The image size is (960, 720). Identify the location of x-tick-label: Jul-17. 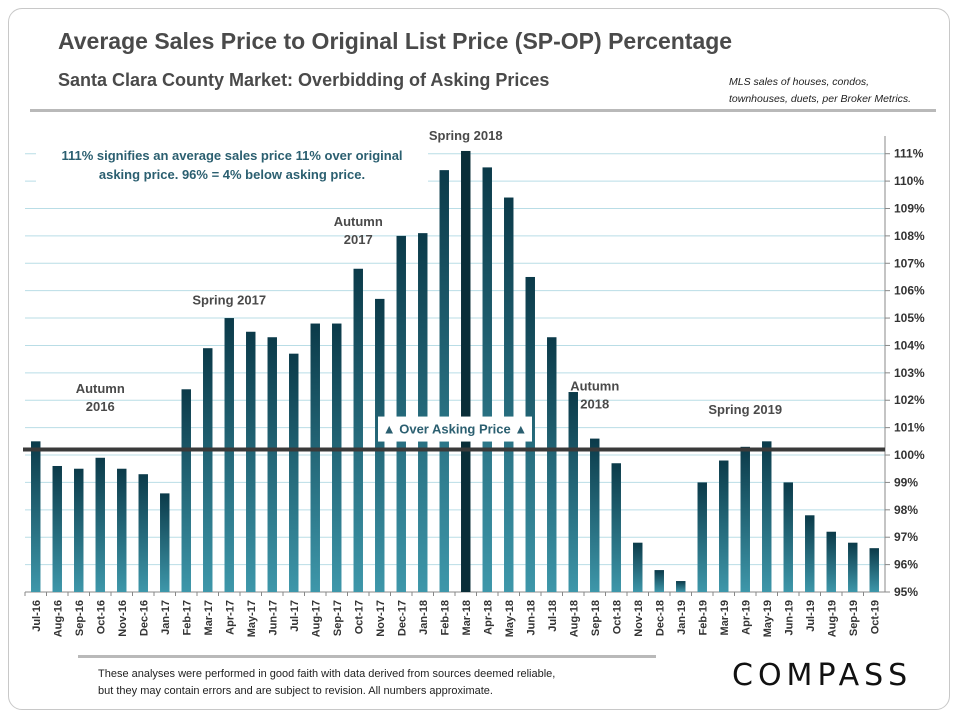
(295, 616).